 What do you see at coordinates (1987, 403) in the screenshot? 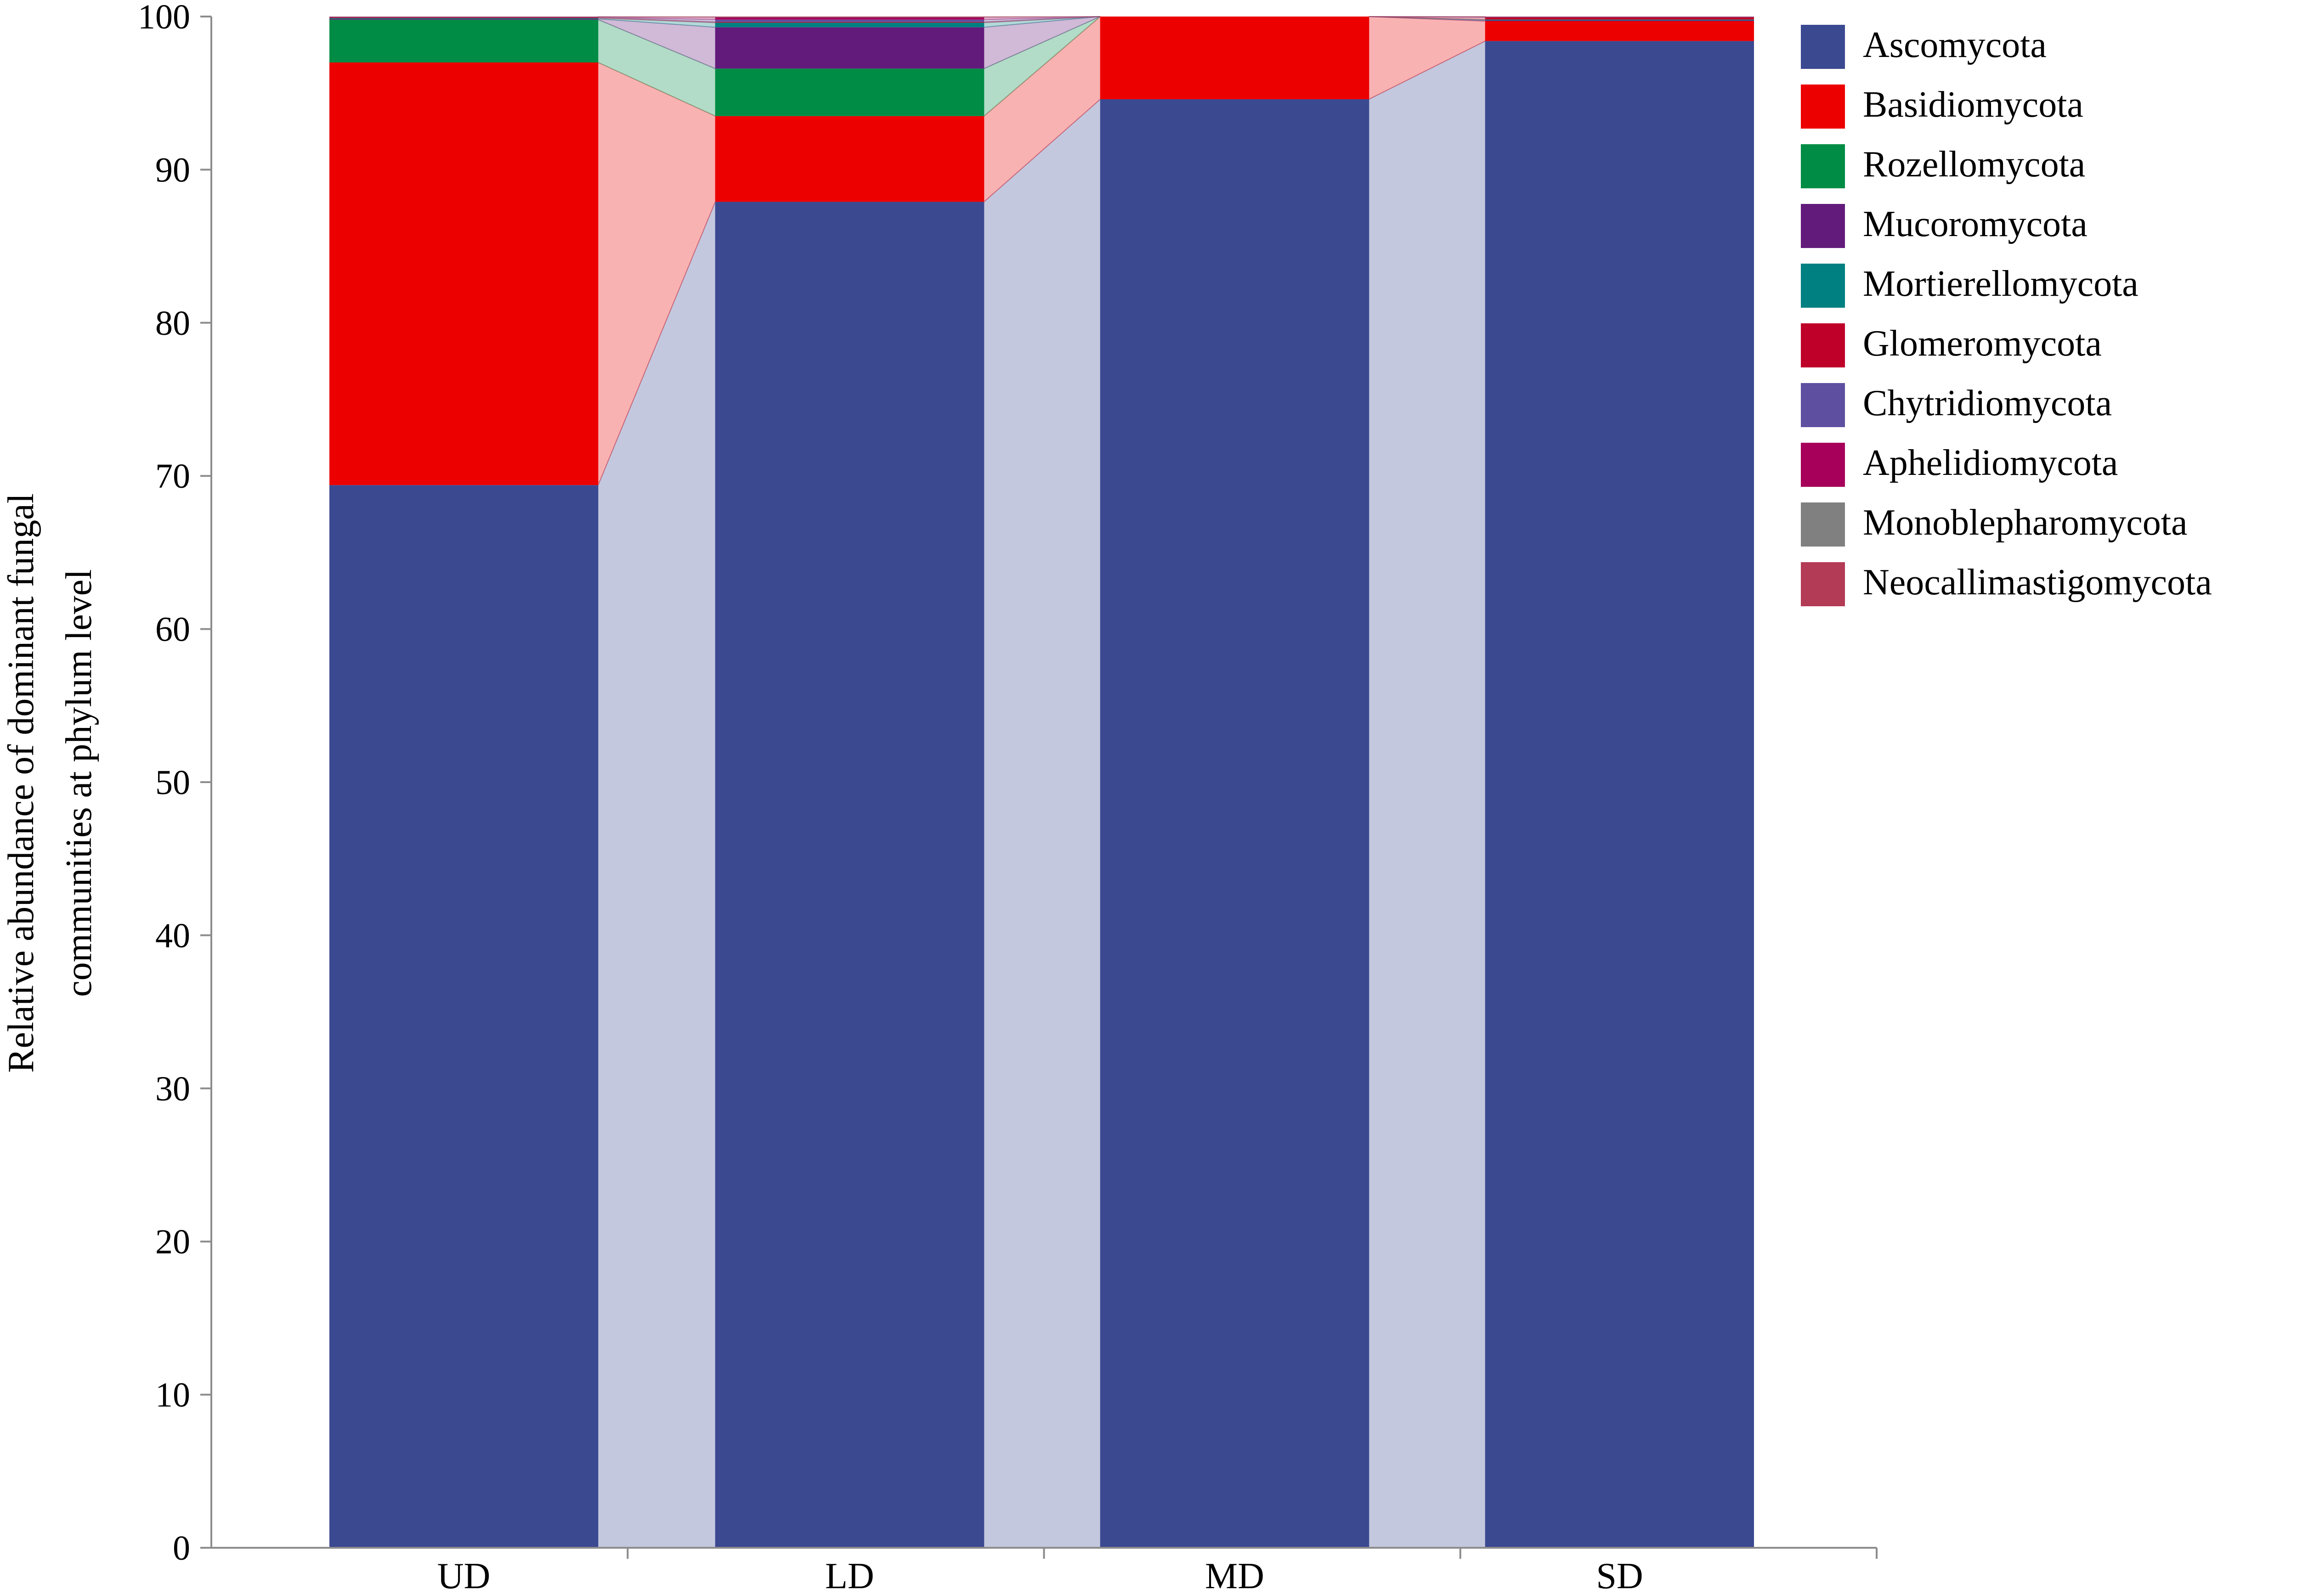
I see `legend-label: Chytridiomycota` at bounding box center [1987, 403].